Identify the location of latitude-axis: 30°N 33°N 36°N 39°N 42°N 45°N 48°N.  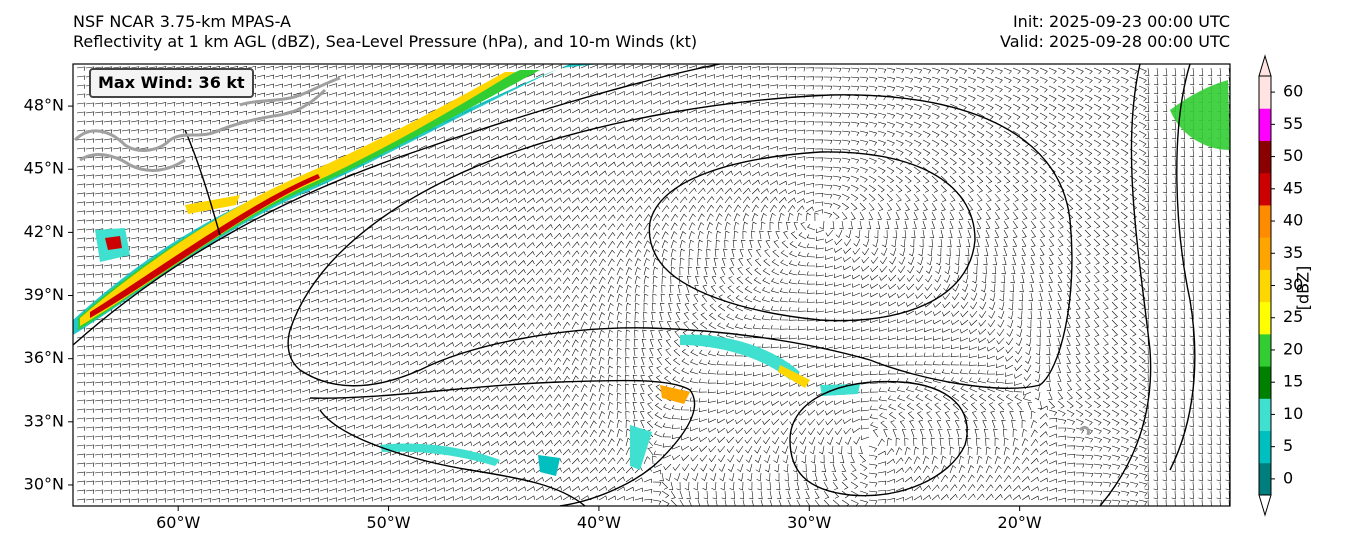
(48, 294).